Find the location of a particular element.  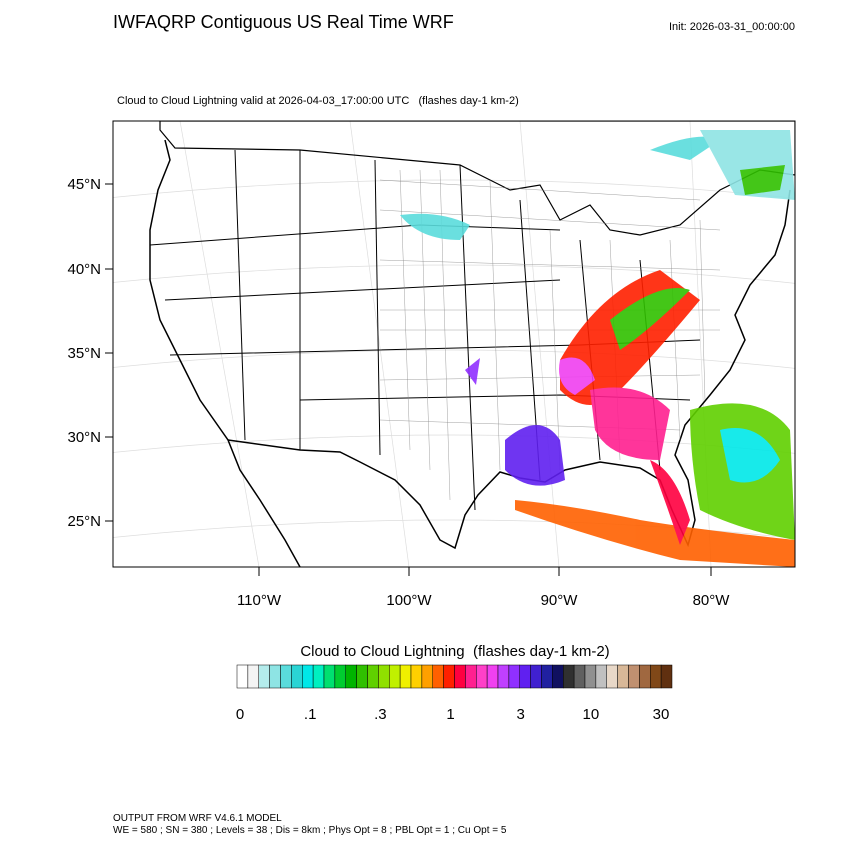

lat-label: 45°N is located at coordinates (84, 184).